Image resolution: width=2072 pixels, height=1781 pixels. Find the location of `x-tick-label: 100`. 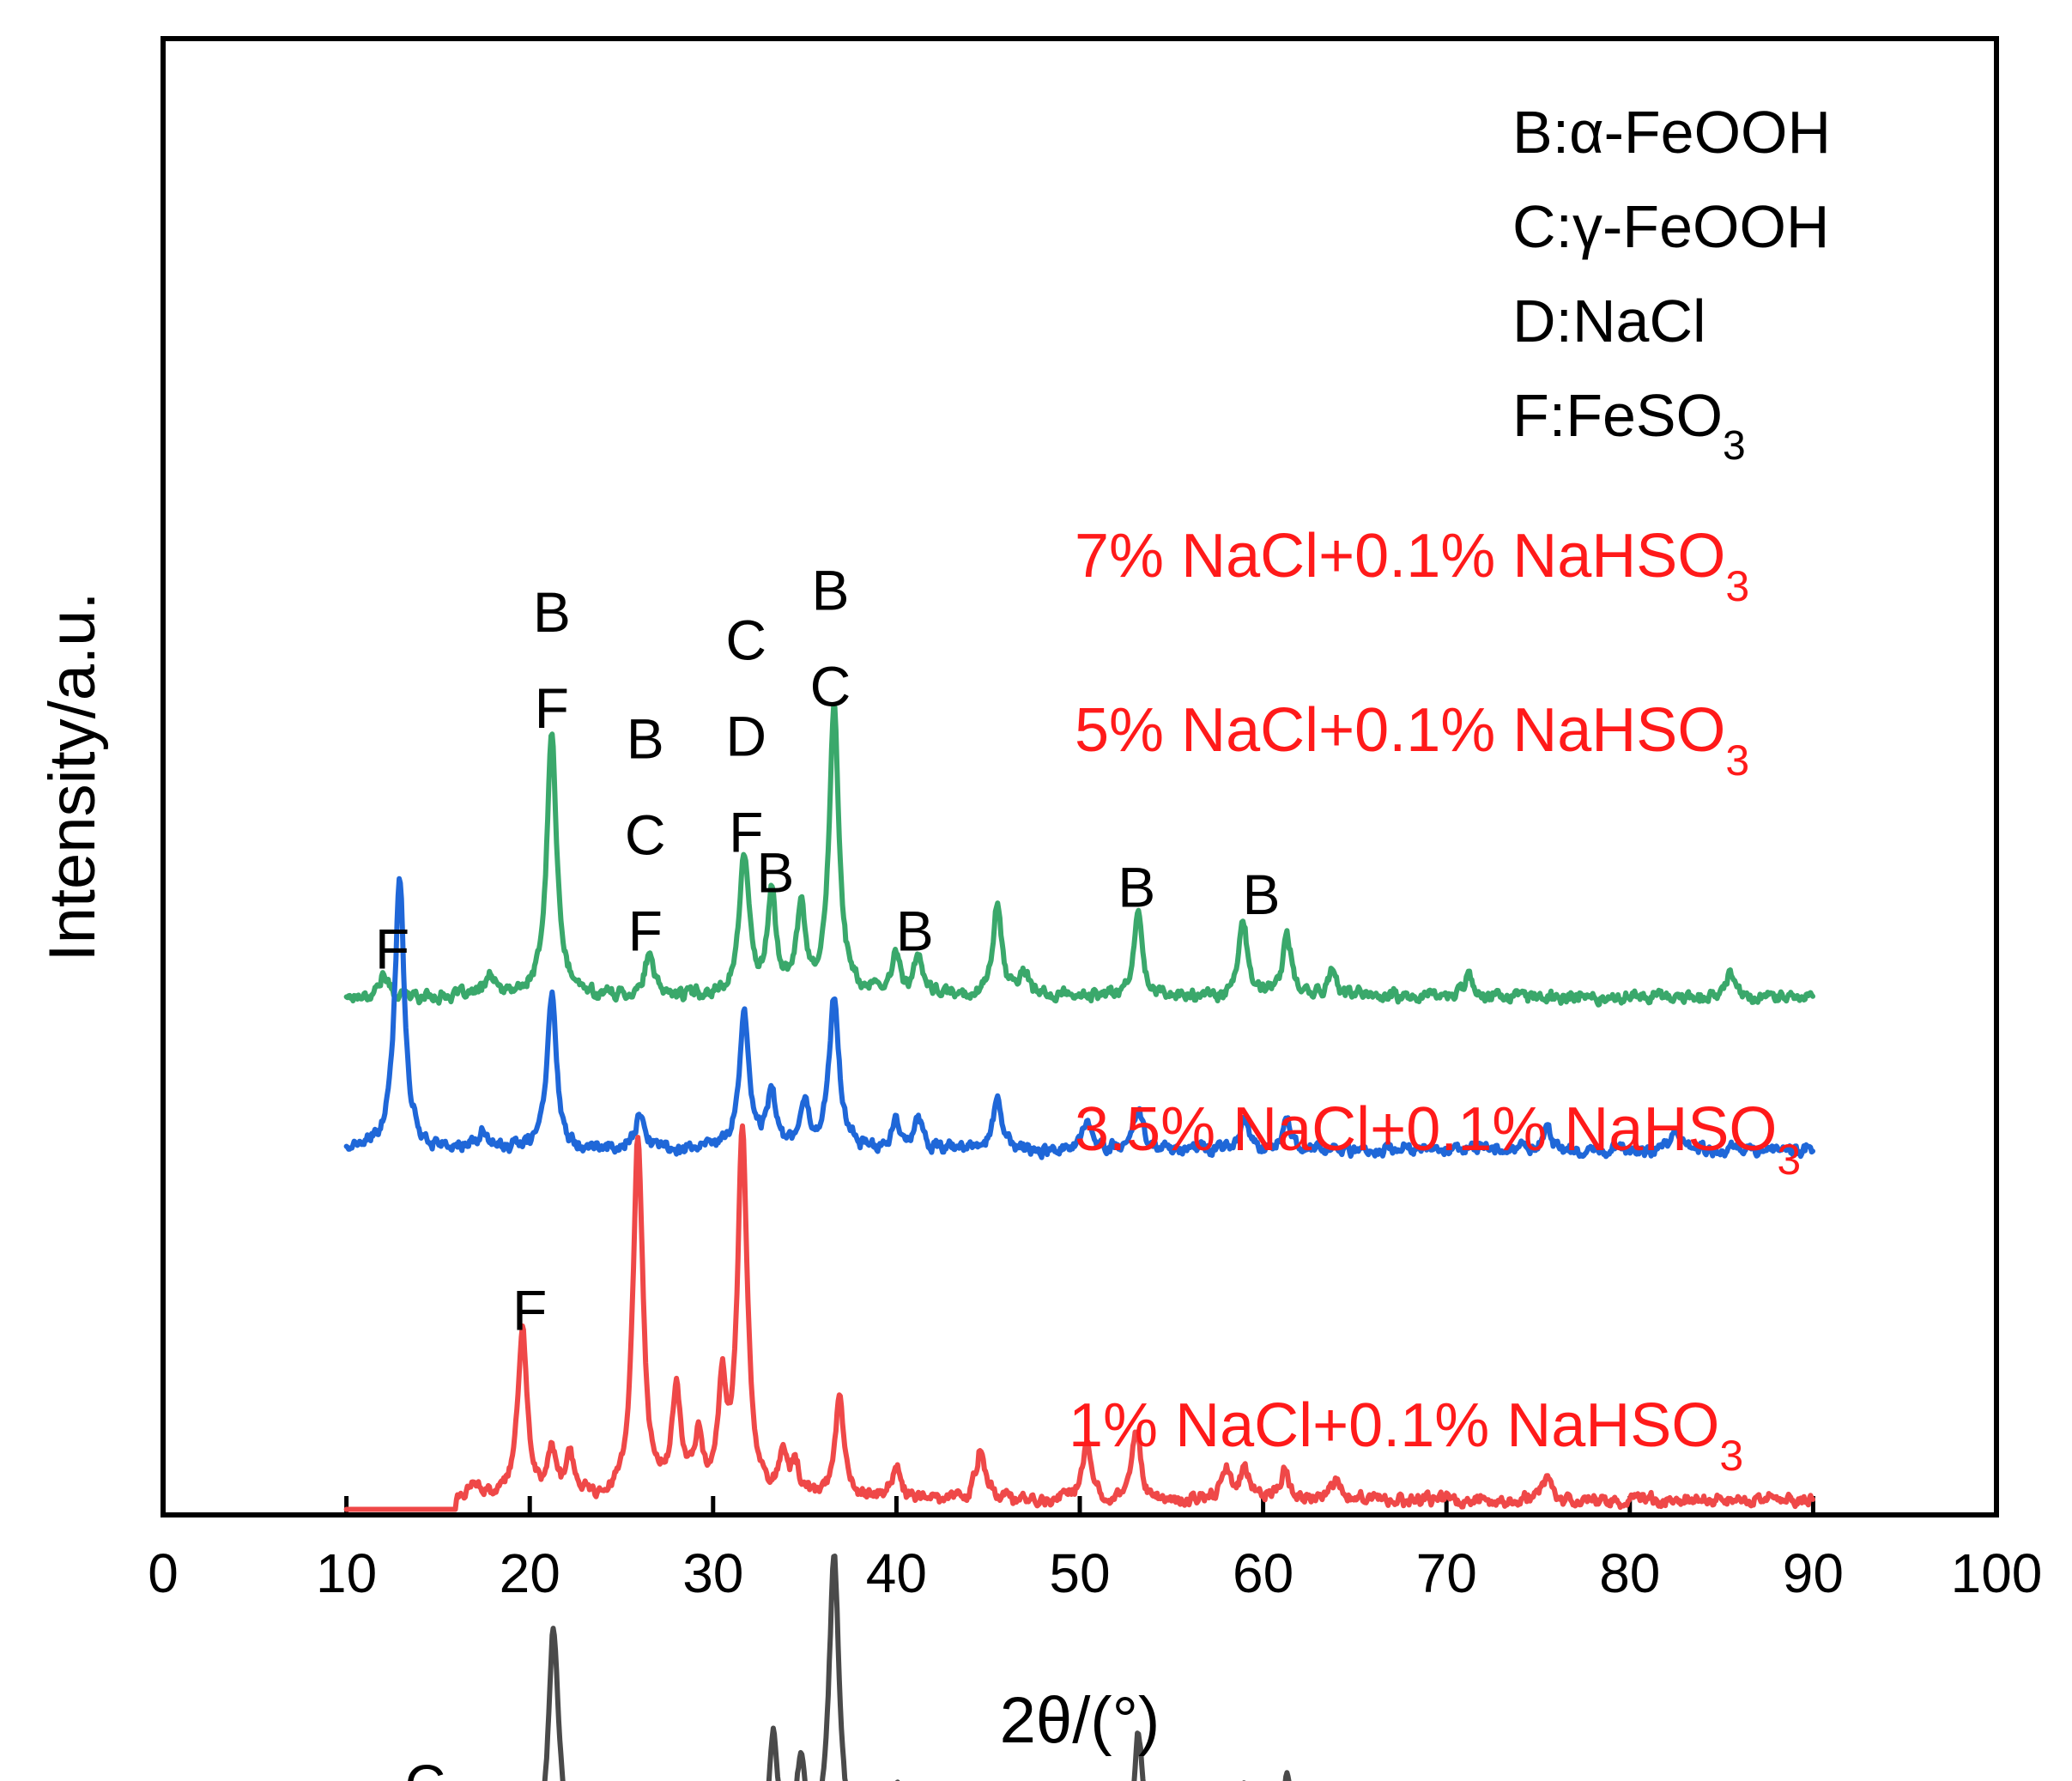

x-tick-label: 100 is located at coordinates (1997, 1573).